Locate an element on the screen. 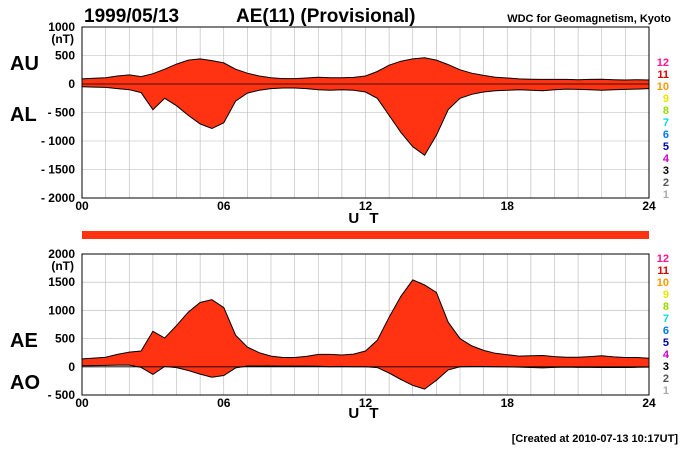  panel-ae-ao-x-ticks: 00 06 12 18 24 is located at coordinates (365, 403).